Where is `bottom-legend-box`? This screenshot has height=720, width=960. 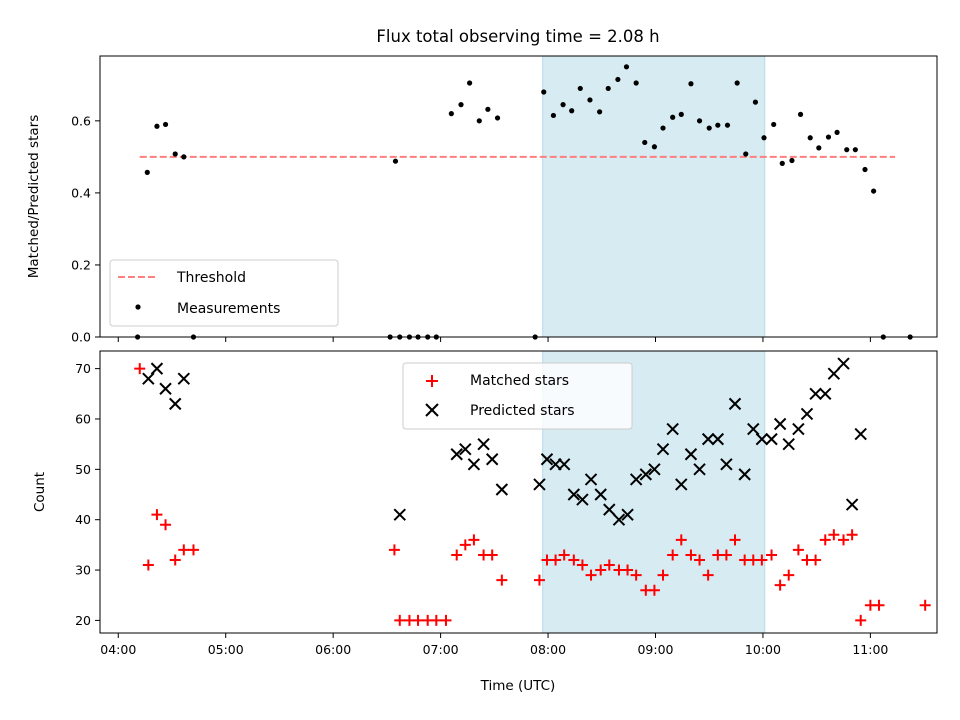
bottom-legend-box is located at coordinates (517, 396).